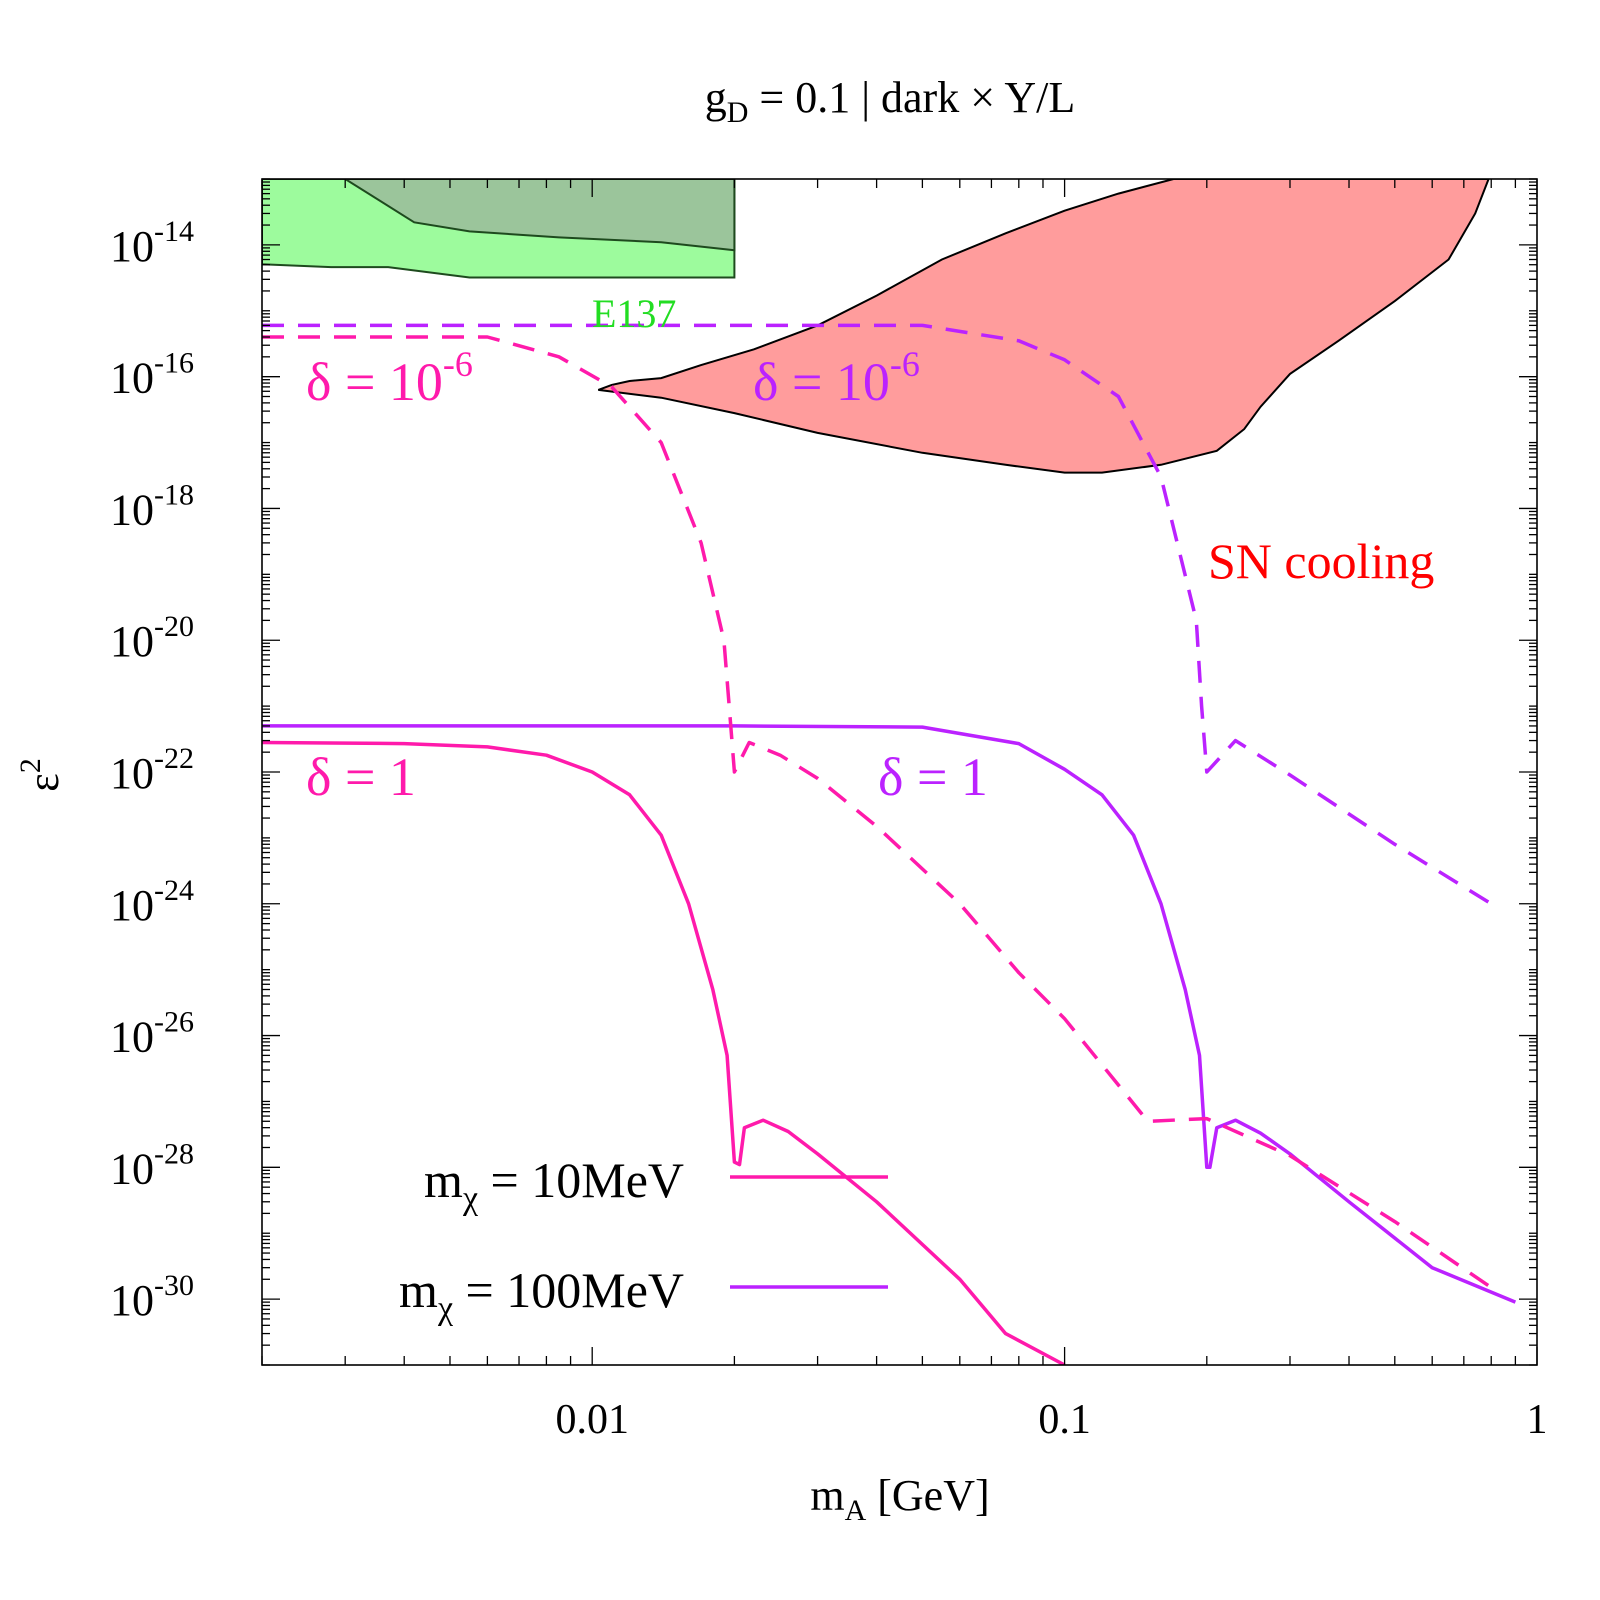  What do you see at coordinates (1321, 561) in the screenshot?
I see `sn-cooling-label: SN cooling` at bounding box center [1321, 561].